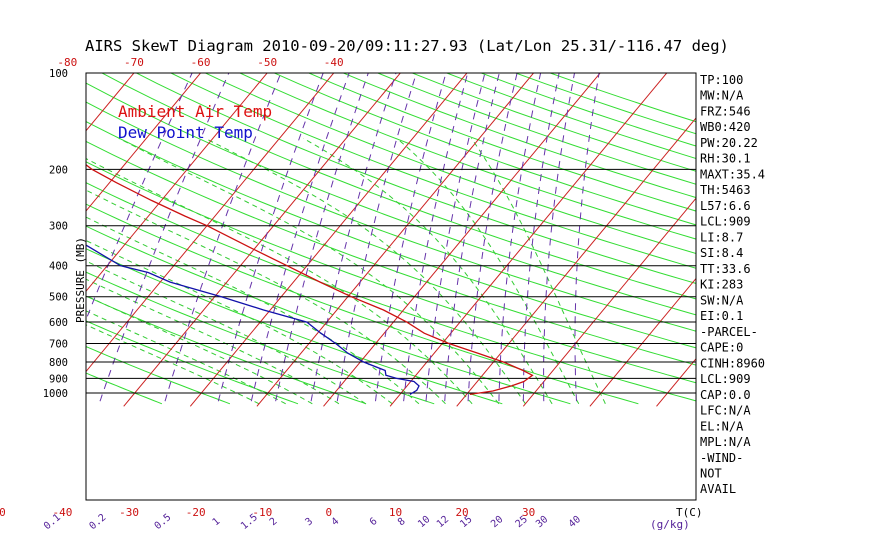 This screenshot has width=870, height=560. Describe the element at coordinates (55, 234) in the screenshot. I see `pressure-ticks: 100 200 300 400 500 600 700 800 900 1000` at that location.